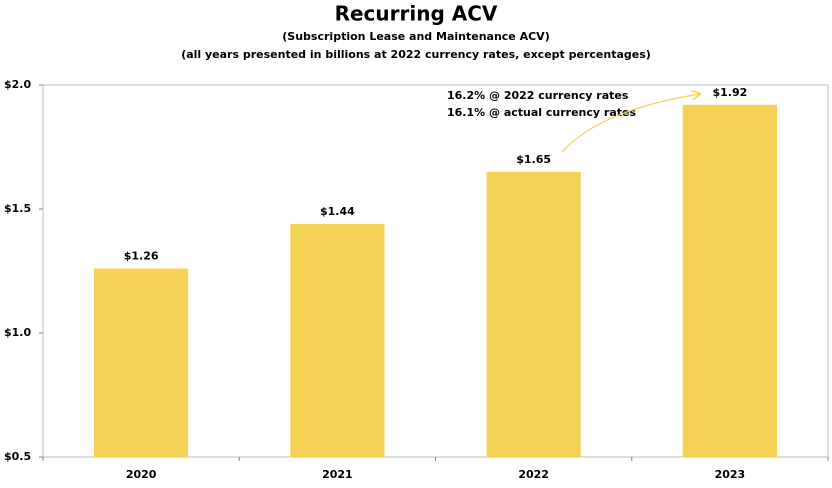 This screenshot has width=832, height=488. I want to click on subtitle: (Subscription Lease and Maintenance ACV), so click(415, 36).